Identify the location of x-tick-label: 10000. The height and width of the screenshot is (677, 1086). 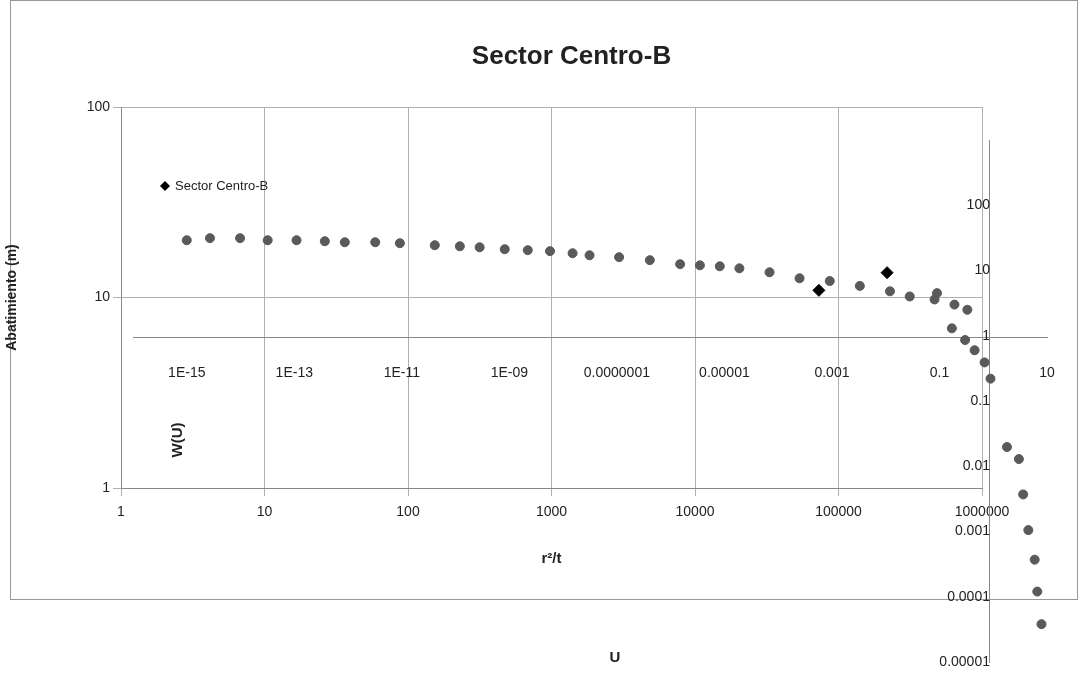
(695, 511).